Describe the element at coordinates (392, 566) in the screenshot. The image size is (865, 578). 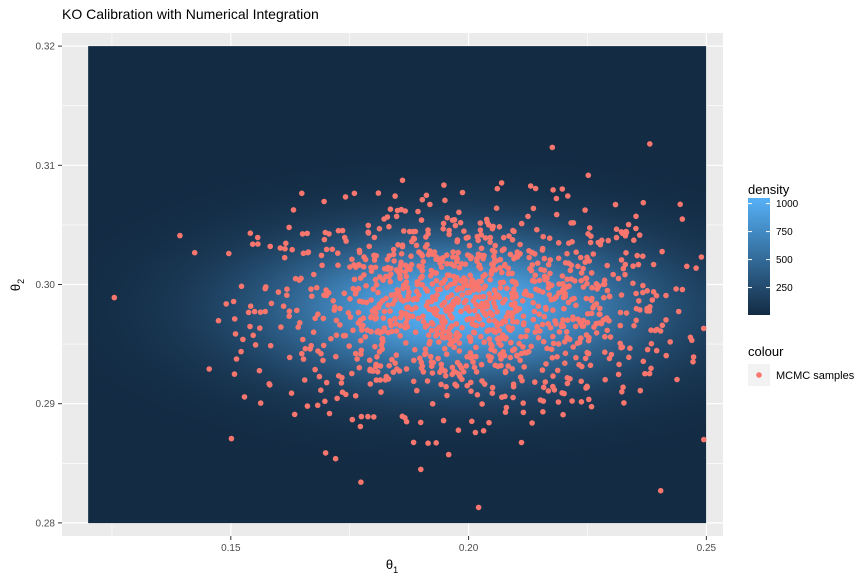
I see `x-axis-title: θ1` at that location.